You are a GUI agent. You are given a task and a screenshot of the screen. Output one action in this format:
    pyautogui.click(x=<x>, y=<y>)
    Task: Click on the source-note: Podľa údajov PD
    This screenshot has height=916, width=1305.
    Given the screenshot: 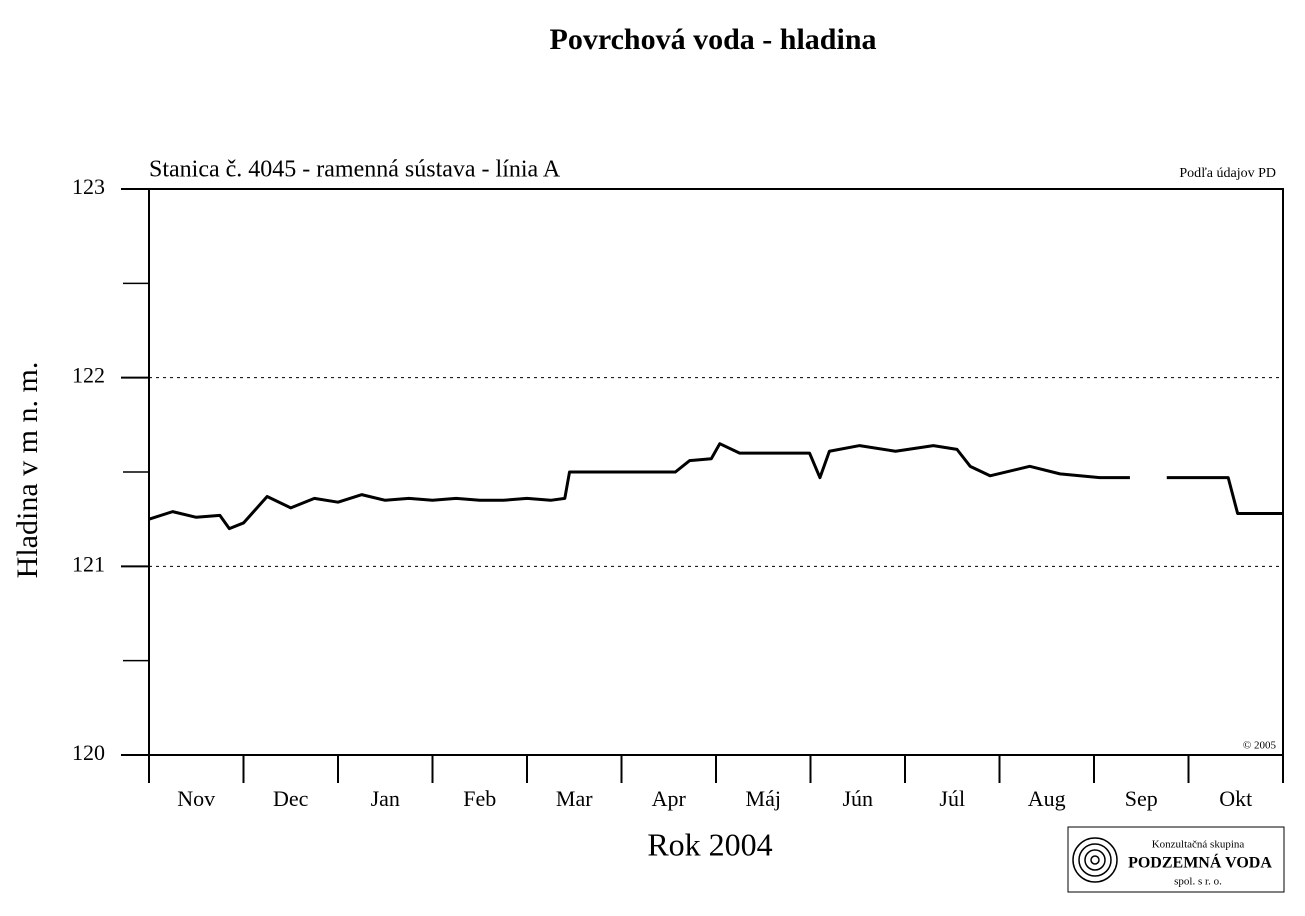 What is the action you would take?
    pyautogui.click(x=1227, y=173)
    